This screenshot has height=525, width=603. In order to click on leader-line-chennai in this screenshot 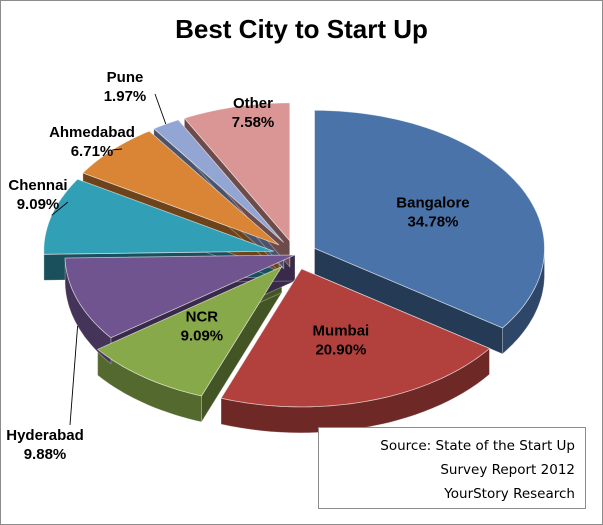, I will do `click(60, 208)`.